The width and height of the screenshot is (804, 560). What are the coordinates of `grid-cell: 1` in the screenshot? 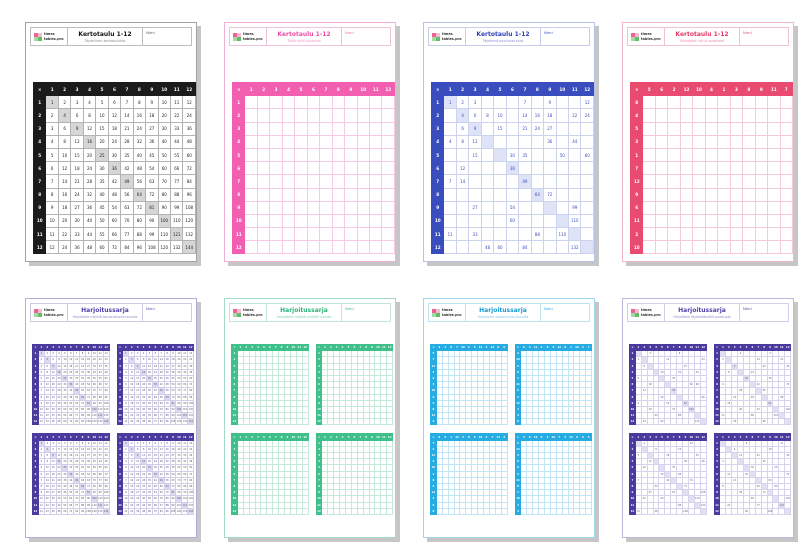 It's located at (450, 102).